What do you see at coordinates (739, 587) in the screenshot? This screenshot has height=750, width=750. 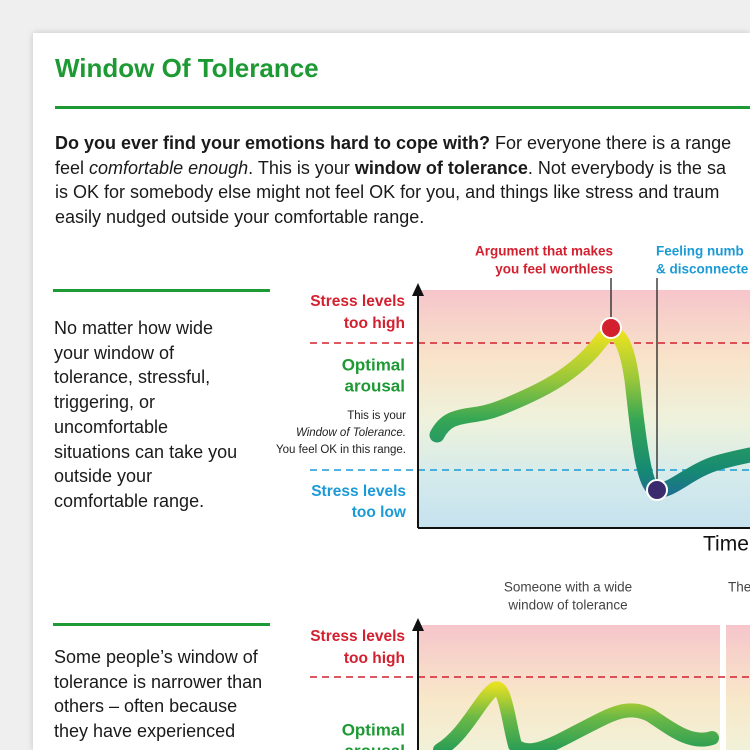 I see `caption: The` at bounding box center [739, 587].